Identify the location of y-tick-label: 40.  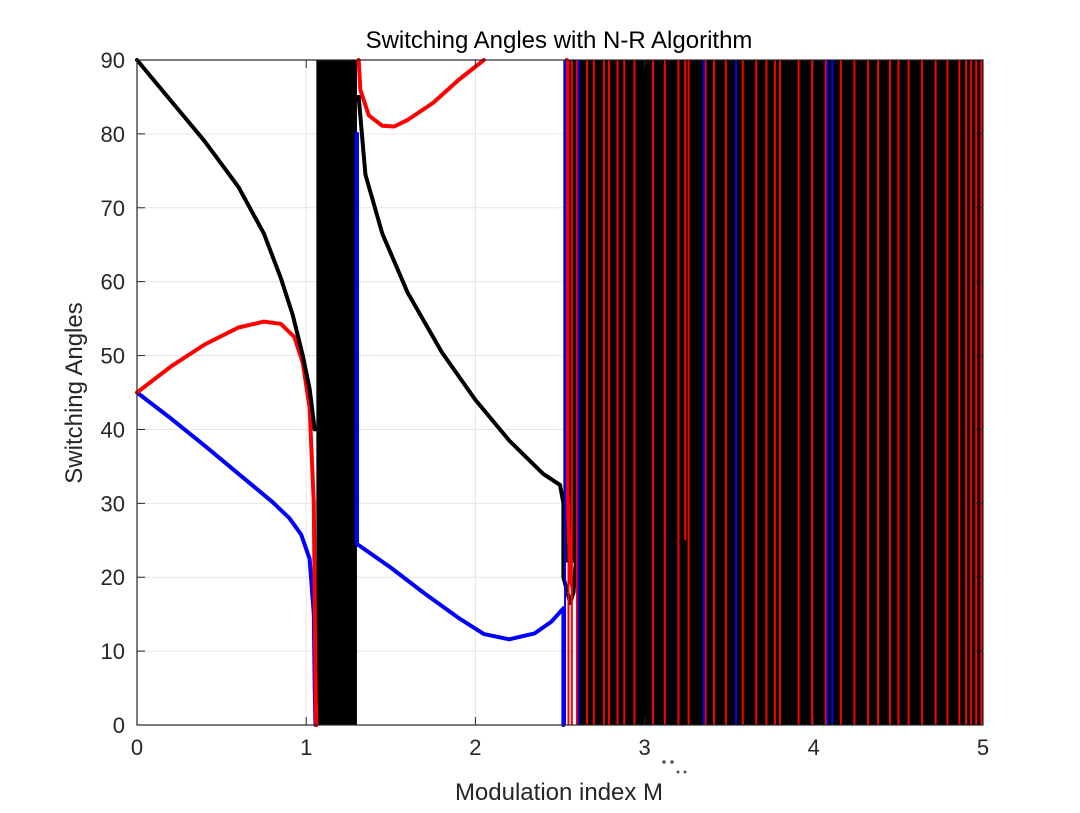
(113, 429).